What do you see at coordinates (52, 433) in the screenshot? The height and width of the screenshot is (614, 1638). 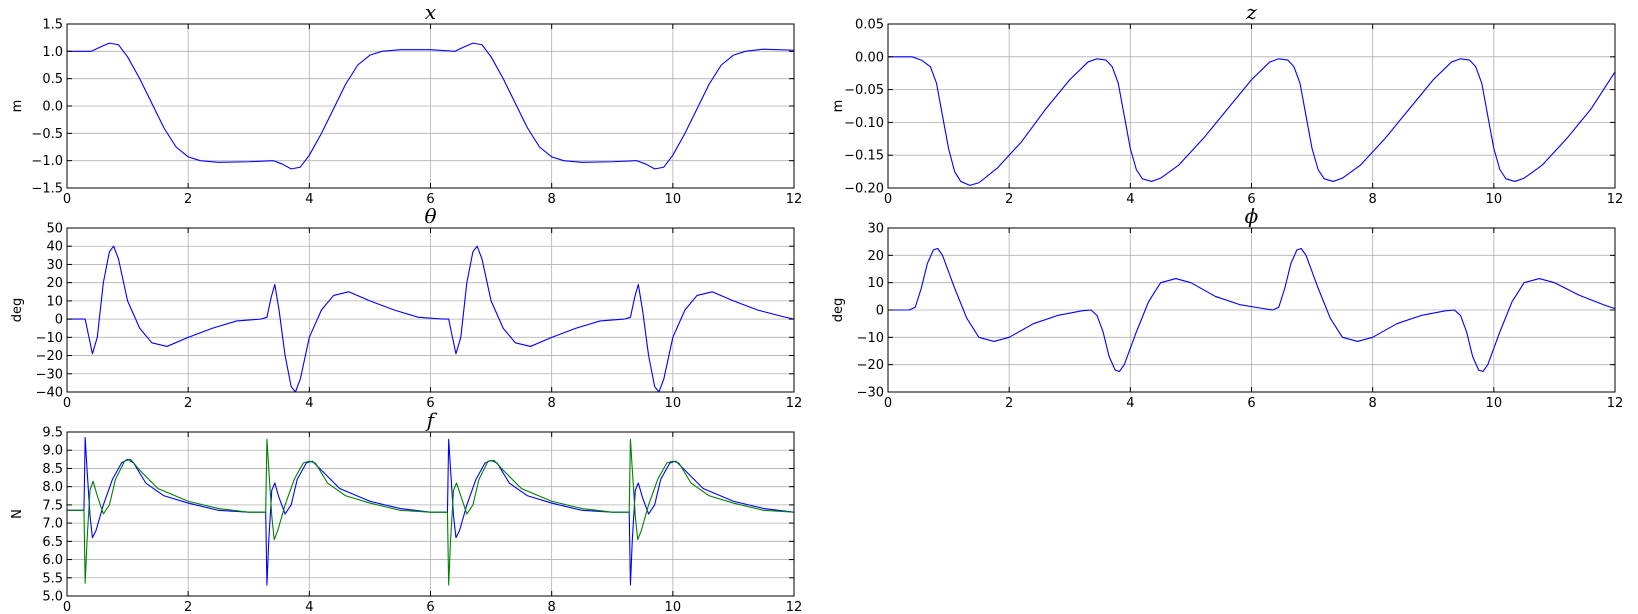 I see `y-tick-label: 9.5` at bounding box center [52, 433].